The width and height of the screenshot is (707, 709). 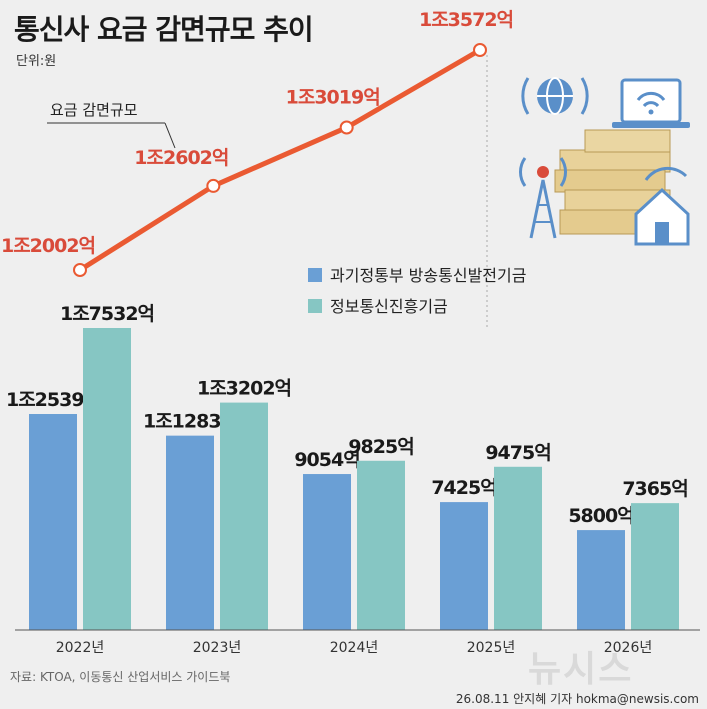 I want to click on line-label-1: 1조2602억, so click(x=181, y=158).